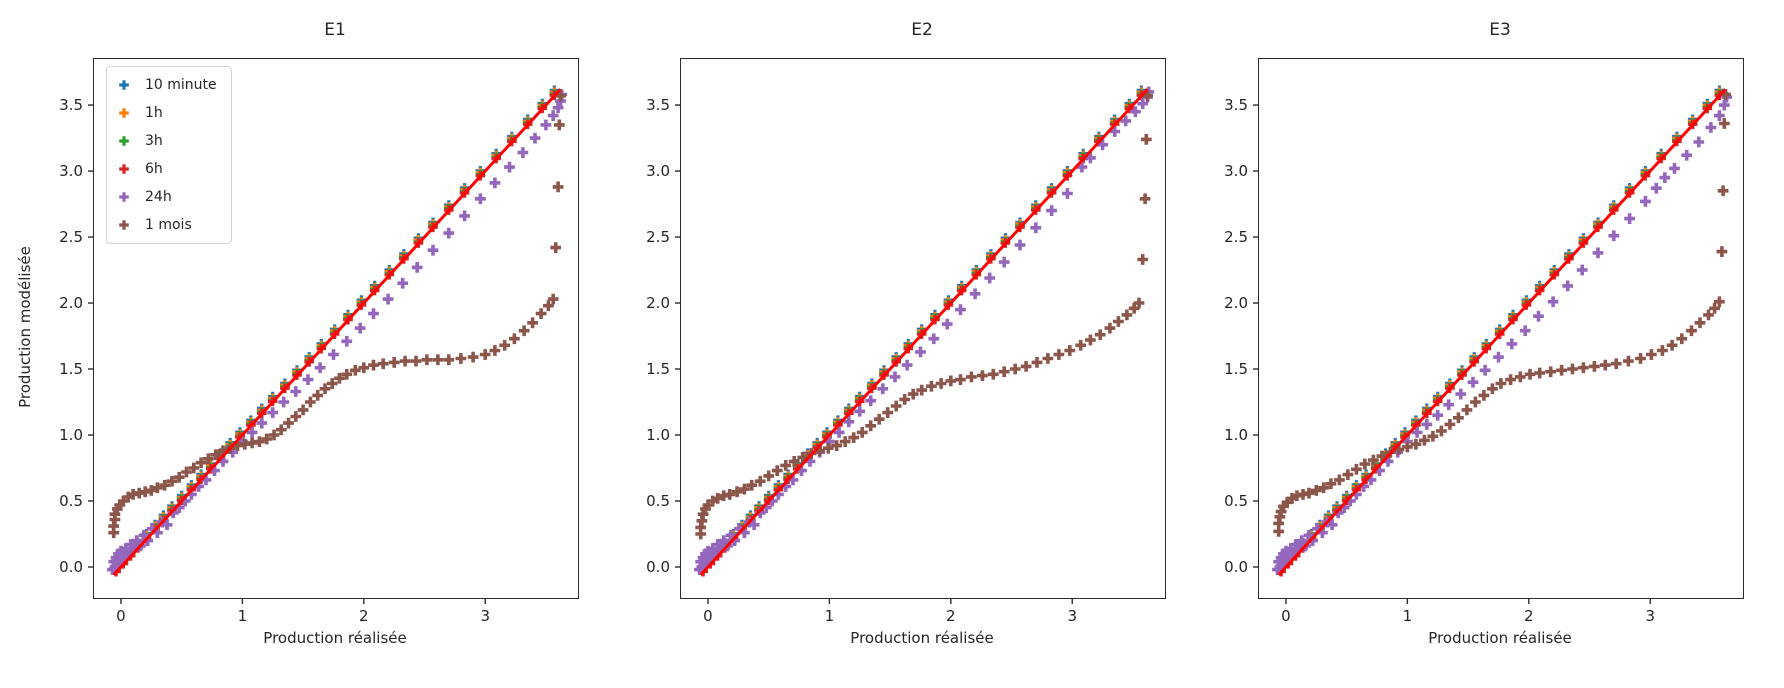 The height and width of the screenshot is (688, 1784). I want to click on legend-label: 6h, so click(154, 169).